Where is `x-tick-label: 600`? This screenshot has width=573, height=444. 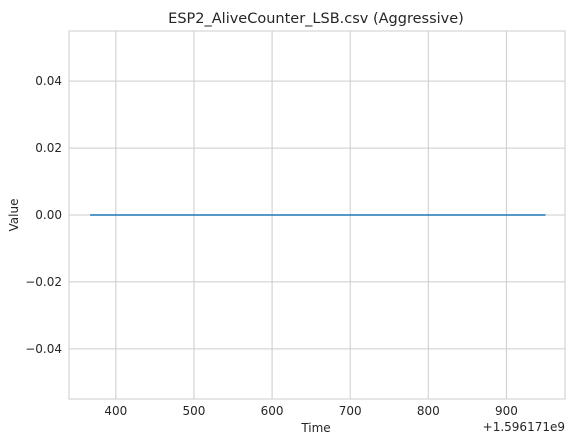 x-tick-label: 600 is located at coordinates (272, 411).